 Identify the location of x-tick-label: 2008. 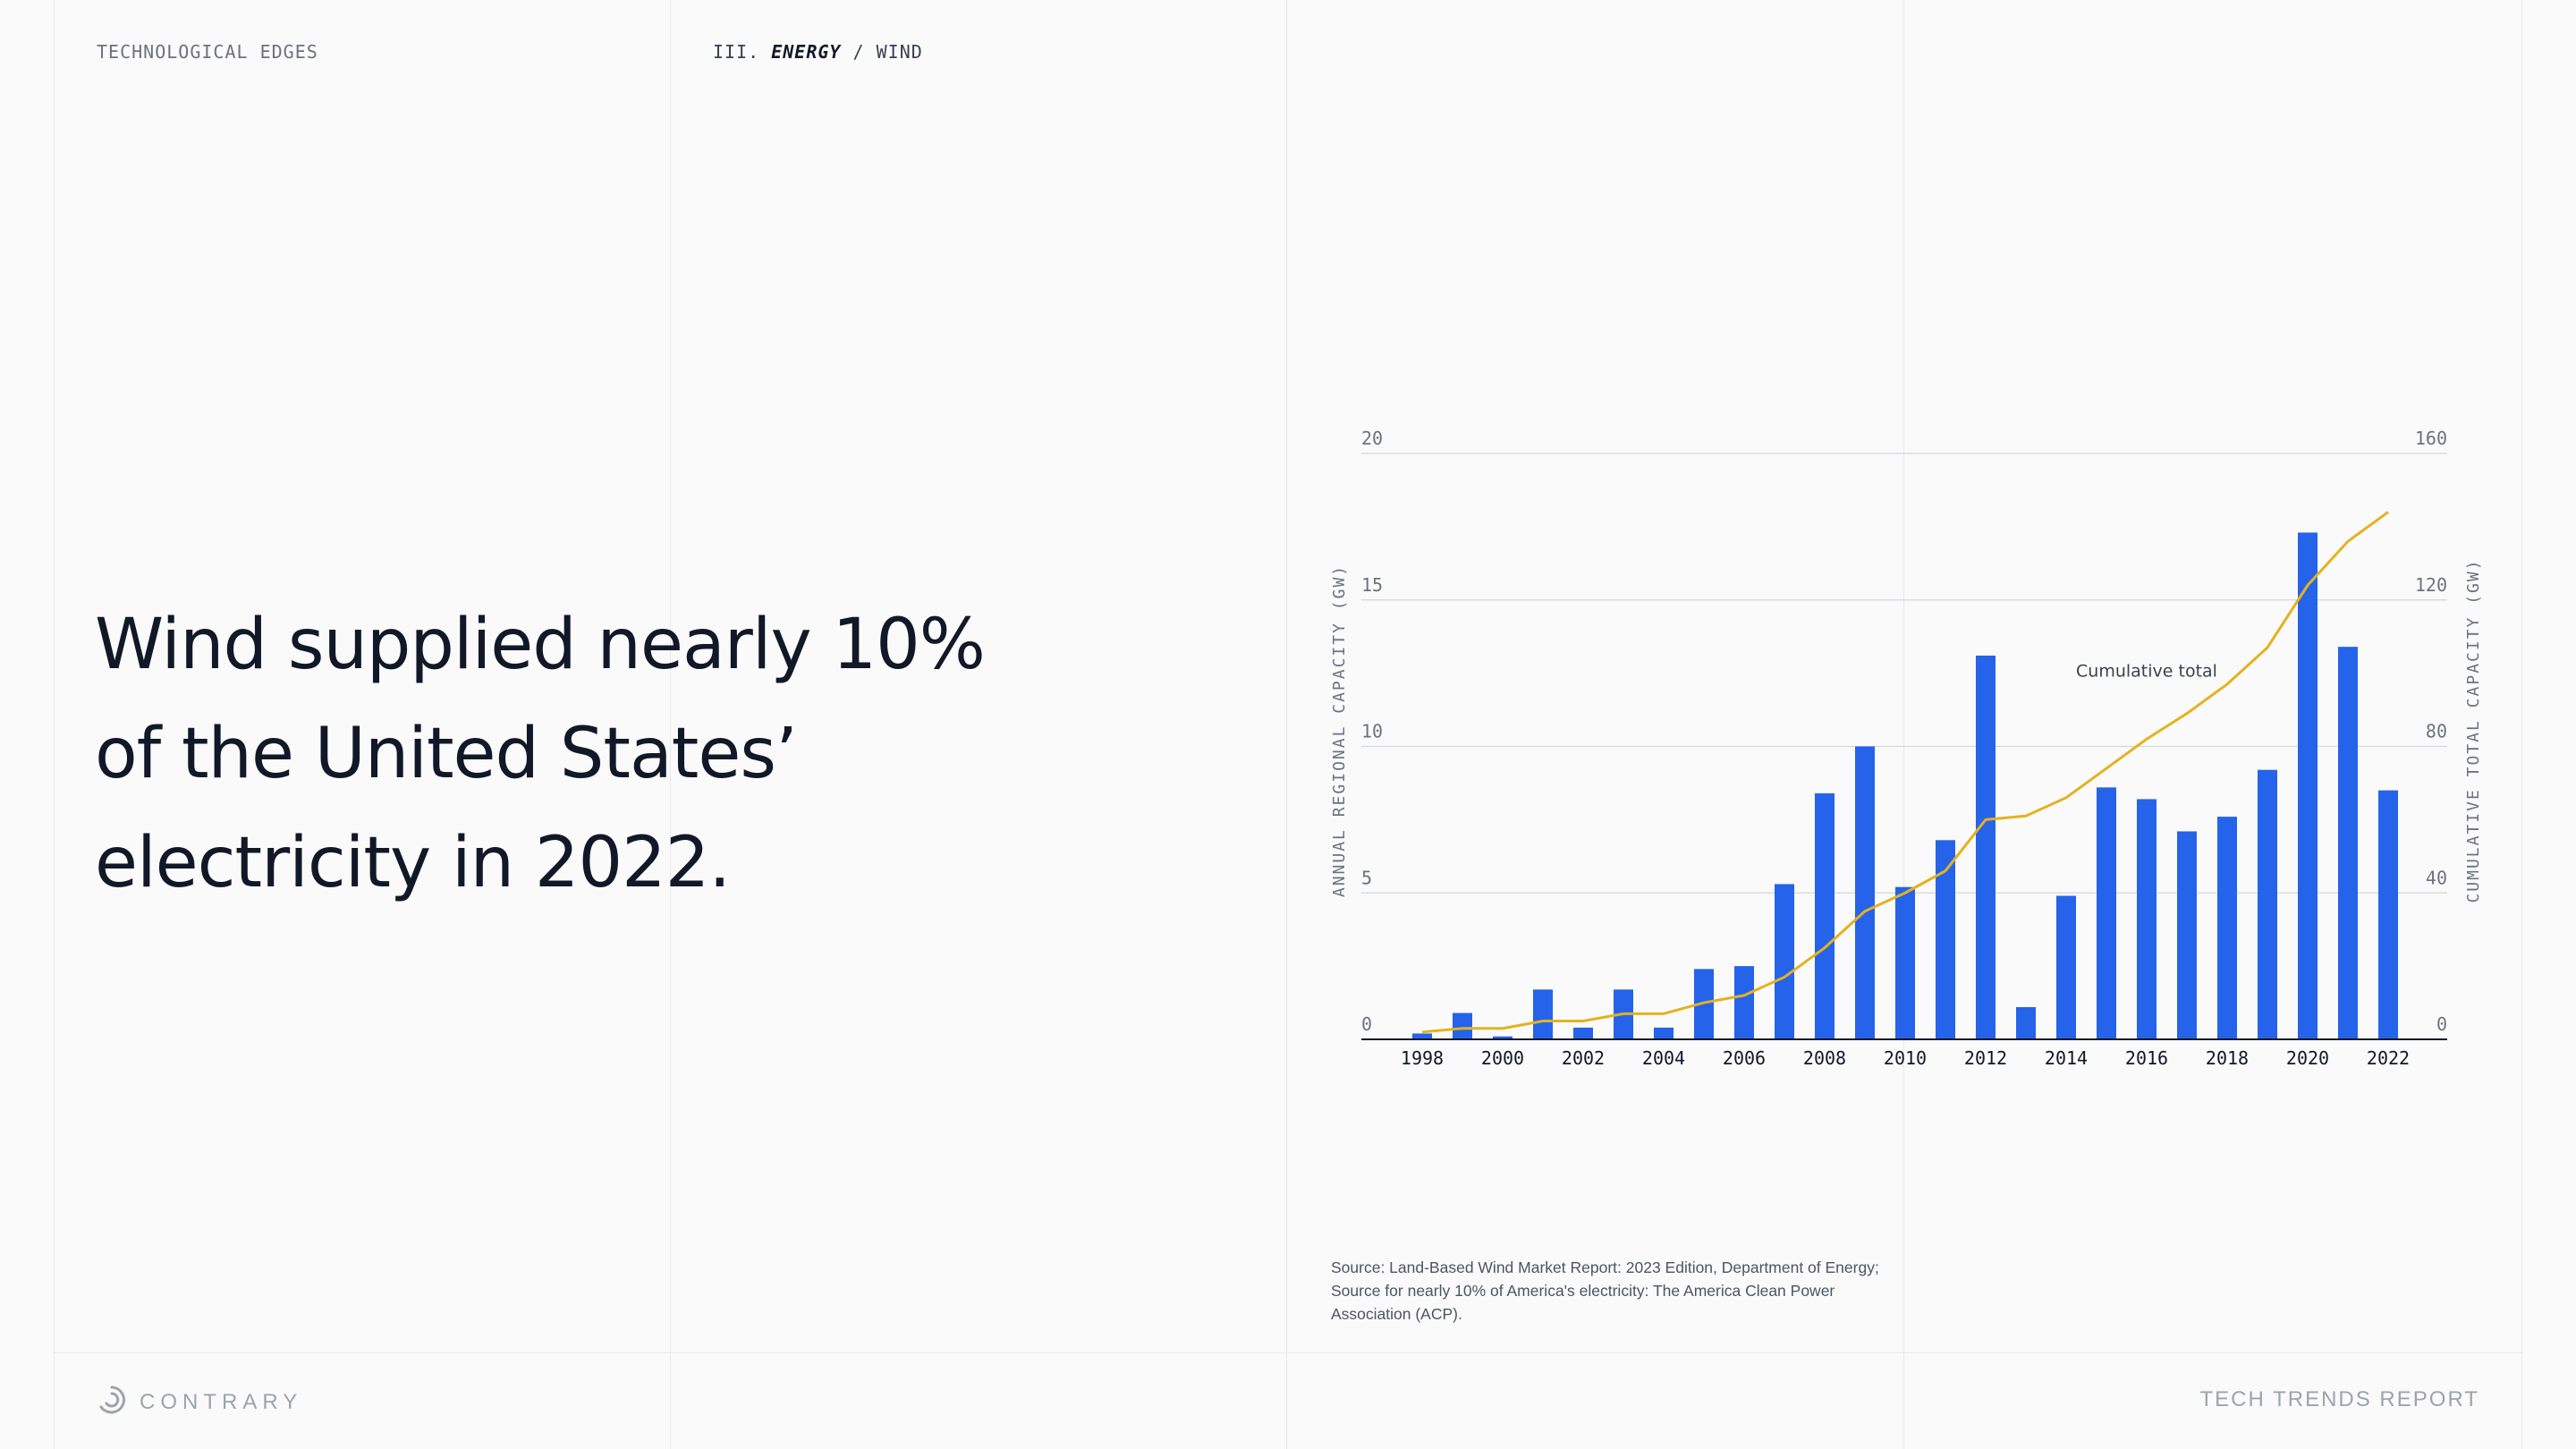
(1824, 1058).